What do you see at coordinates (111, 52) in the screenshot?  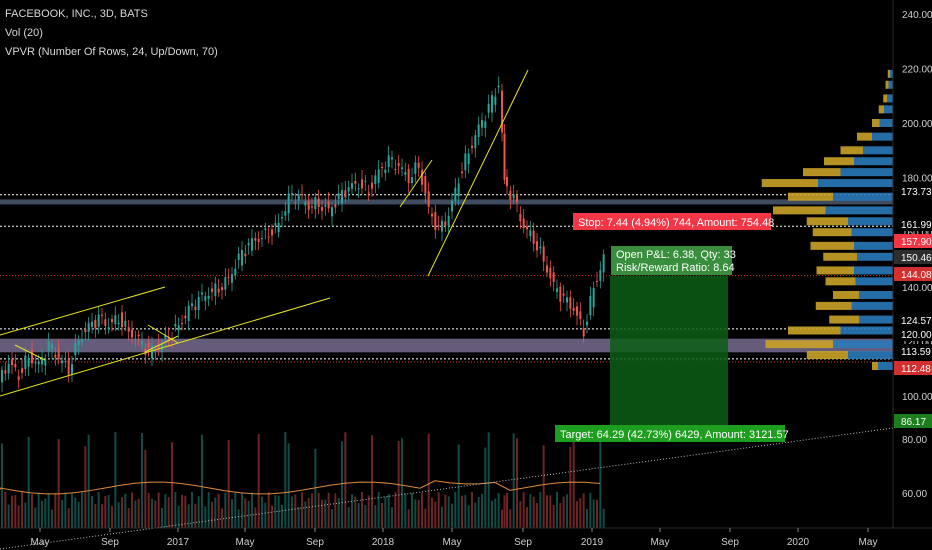 I see `vpvr-indicator-label: VPVR (Number Of Rows, 24, Up/Down, 70)` at bounding box center [111, 52].